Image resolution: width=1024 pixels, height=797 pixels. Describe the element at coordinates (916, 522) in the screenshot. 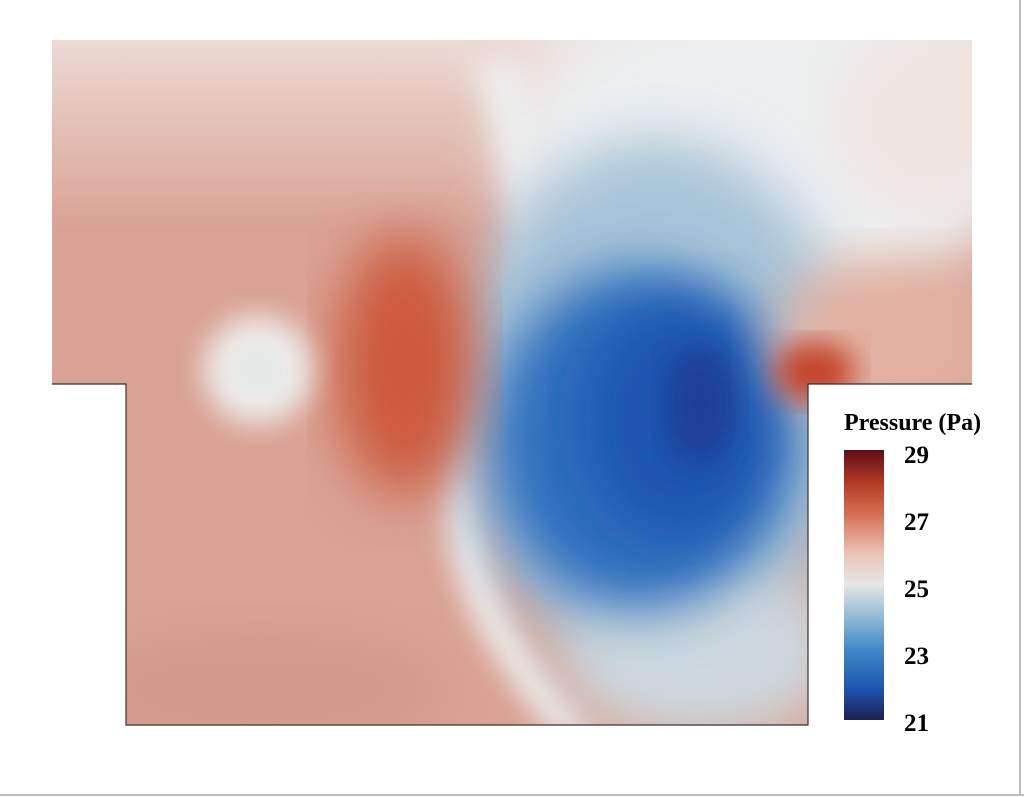

I see `colorbar-tick-label: 27` at that location.